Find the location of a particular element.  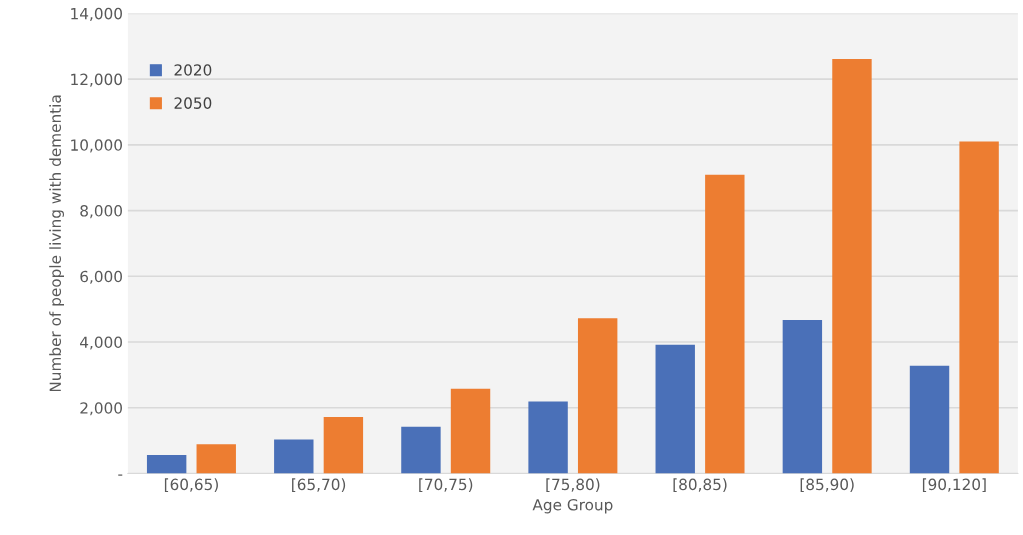

y-tick-label: 2,000 is located at coordinates (101, 409).